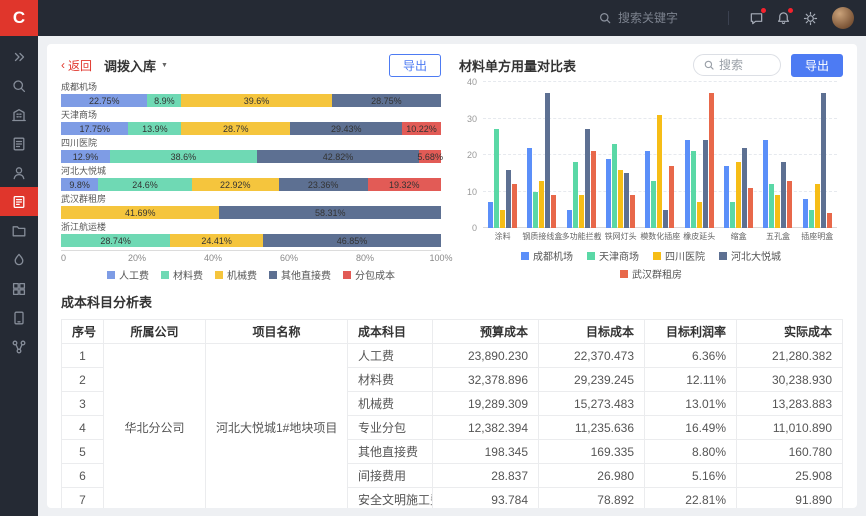  What do you see at coordinates (86, 156) in the screenshot?
I see `bar-segment: 12.9%` at bounding box center [86, 156].